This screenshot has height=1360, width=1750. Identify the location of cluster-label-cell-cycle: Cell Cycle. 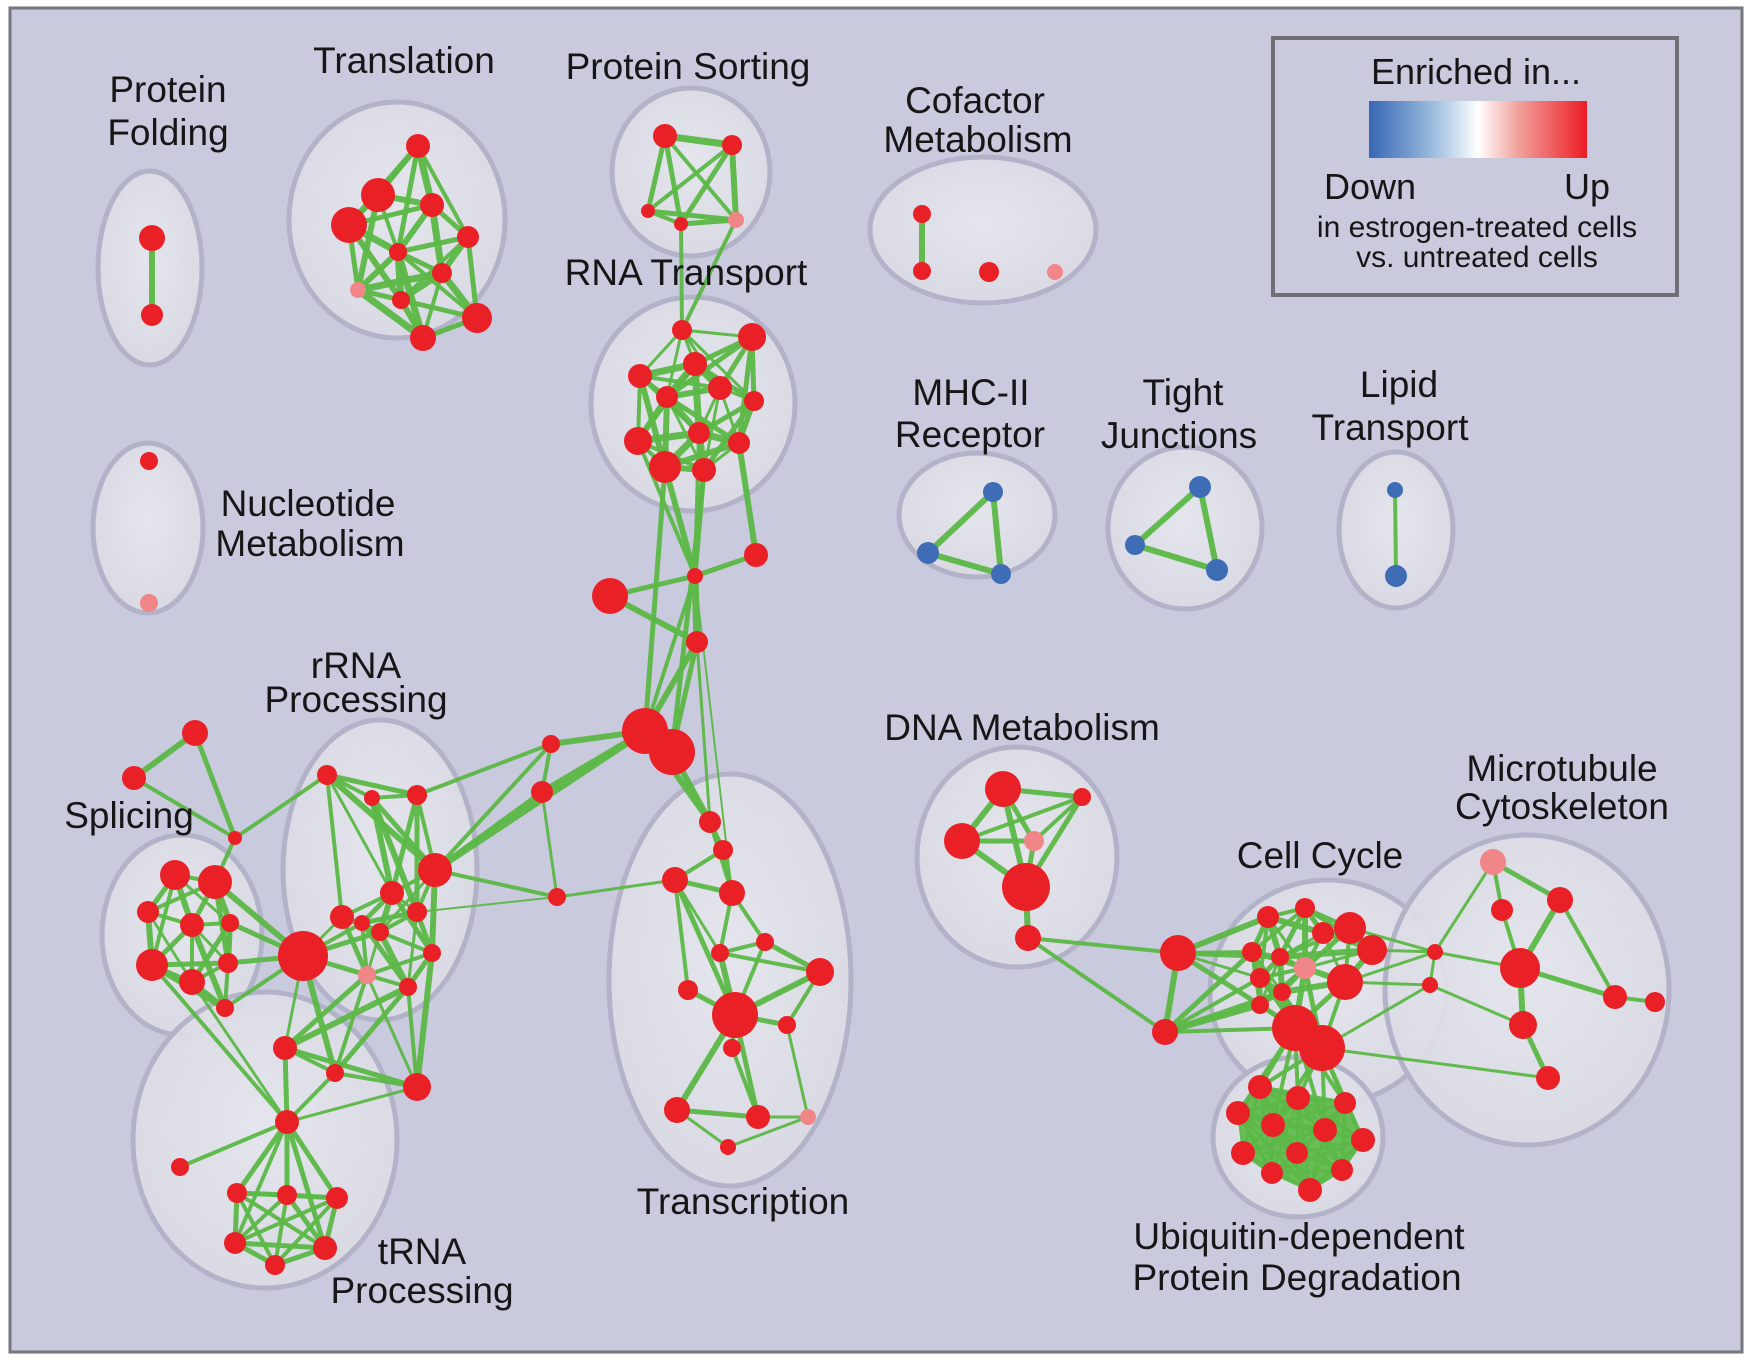
(1320, 855).